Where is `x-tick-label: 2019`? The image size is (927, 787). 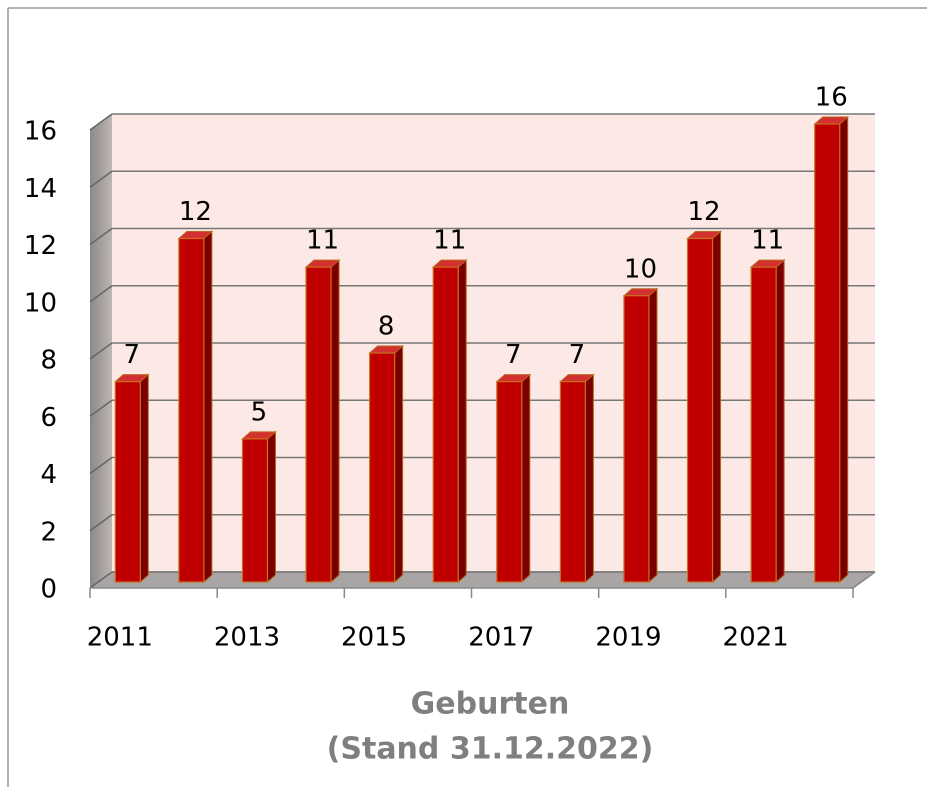 x-tick-label: 2019 is located at coordinates (628, 638).